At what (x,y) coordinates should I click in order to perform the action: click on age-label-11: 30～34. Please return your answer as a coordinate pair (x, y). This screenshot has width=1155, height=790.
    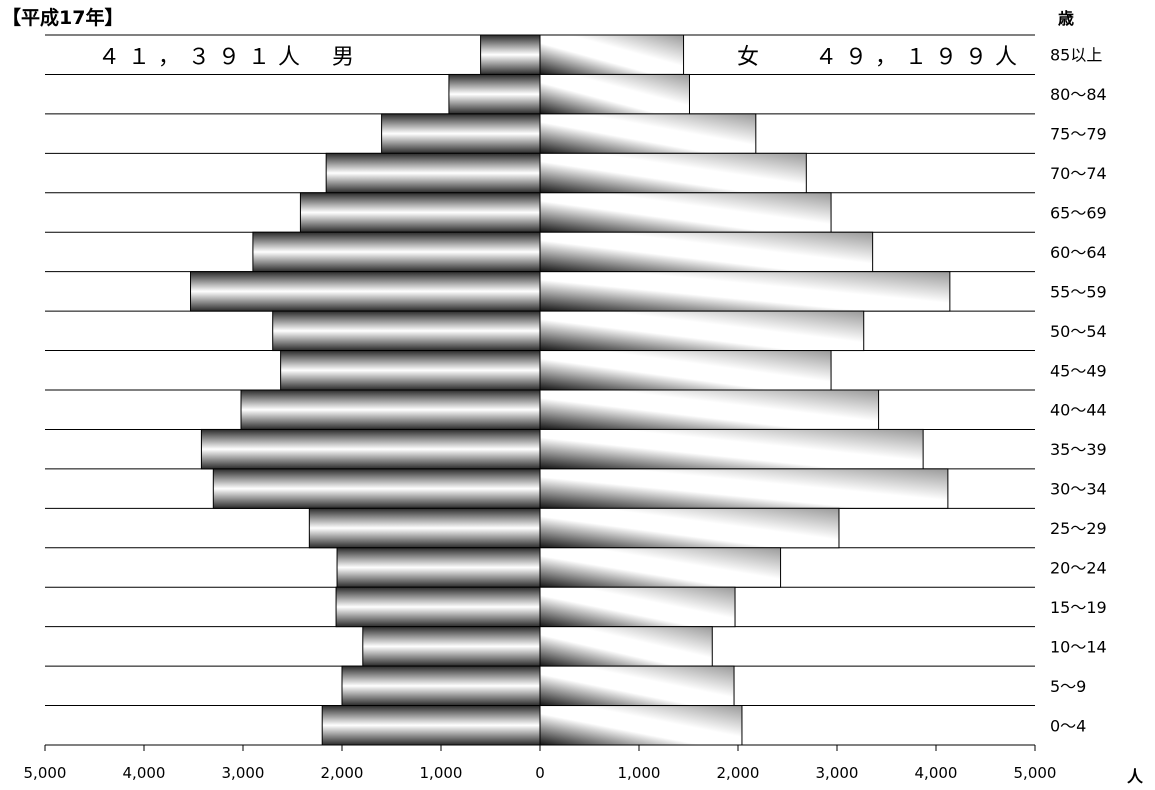
    Looking at the image, I should click on (1078, 489).